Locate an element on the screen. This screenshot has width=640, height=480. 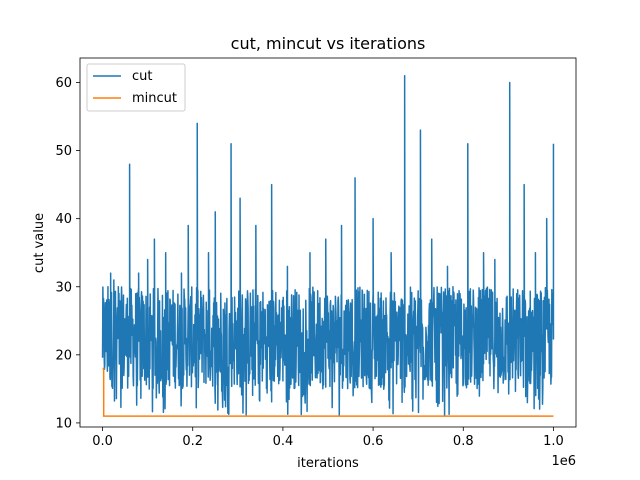
y-tick-label: 30 is located at coordinates (63, 287).